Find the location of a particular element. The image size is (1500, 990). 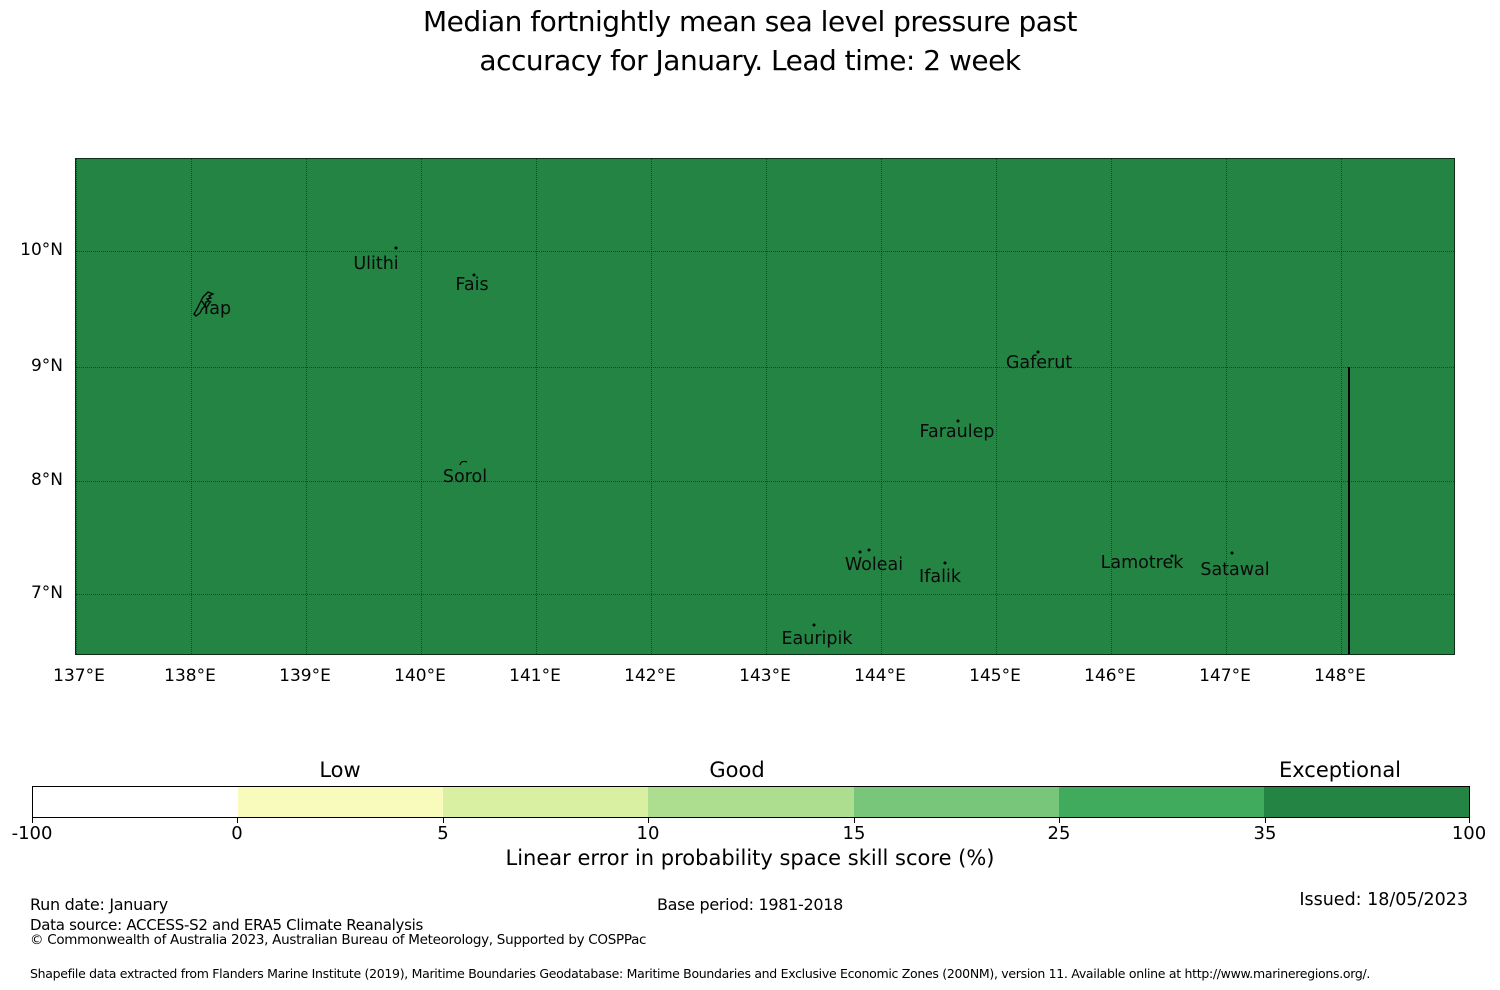

gridline-138e is located at coordinates (191, 406).